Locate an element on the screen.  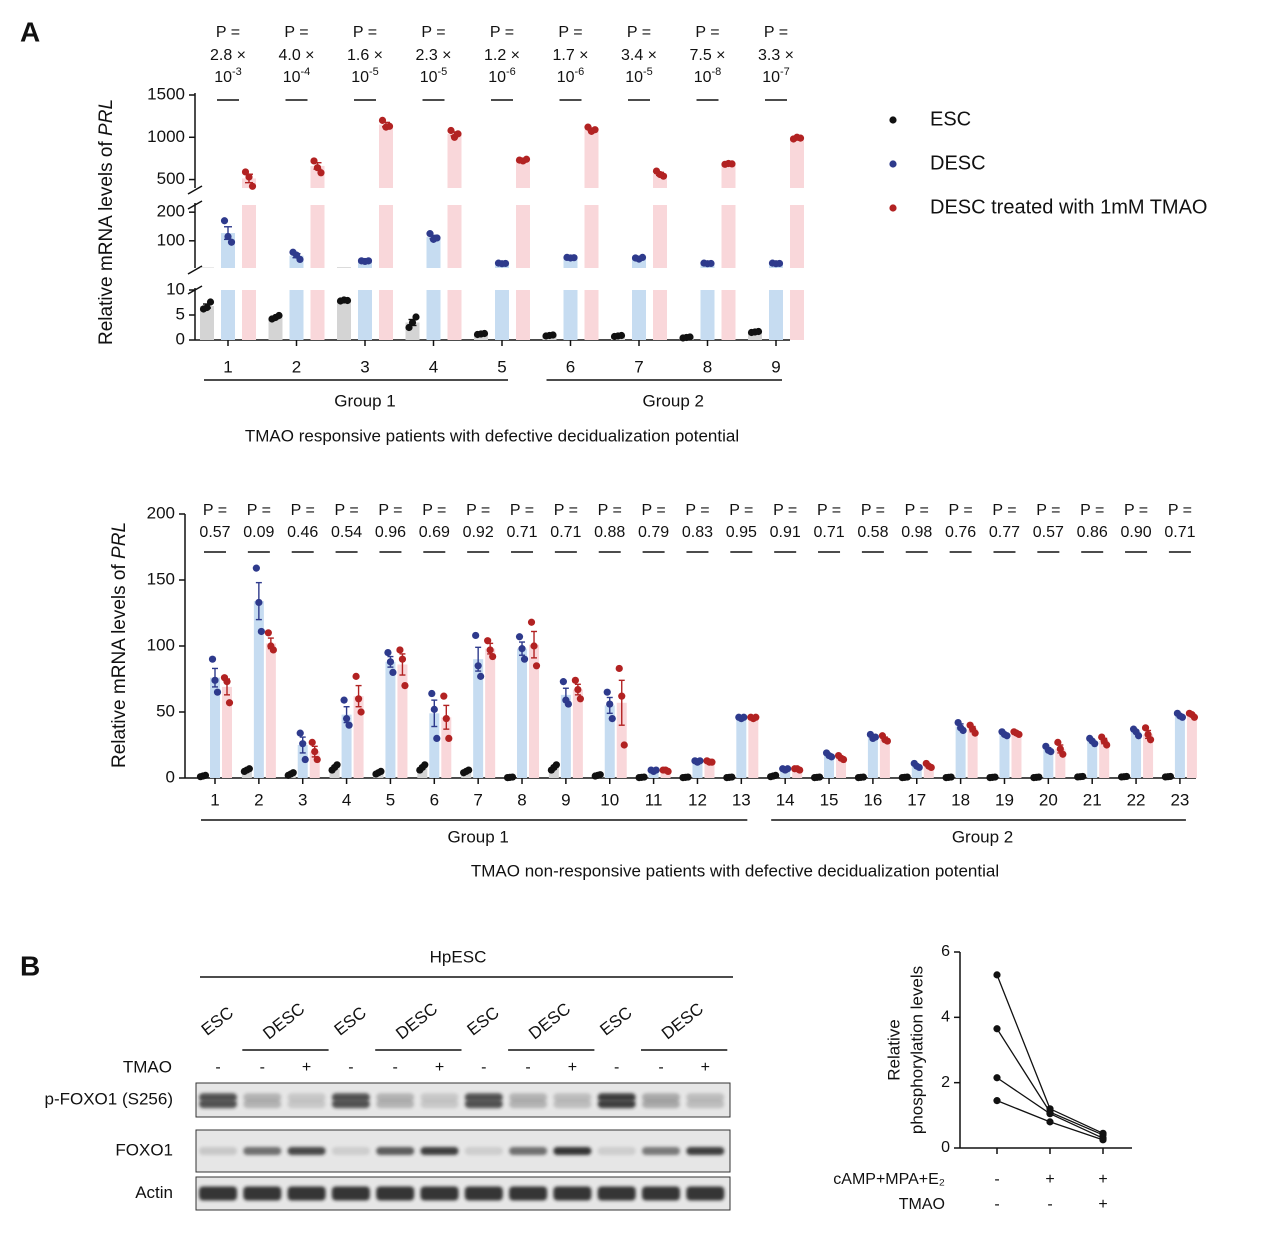
y-tick-label: 100 is located at coordinates (161, 644).